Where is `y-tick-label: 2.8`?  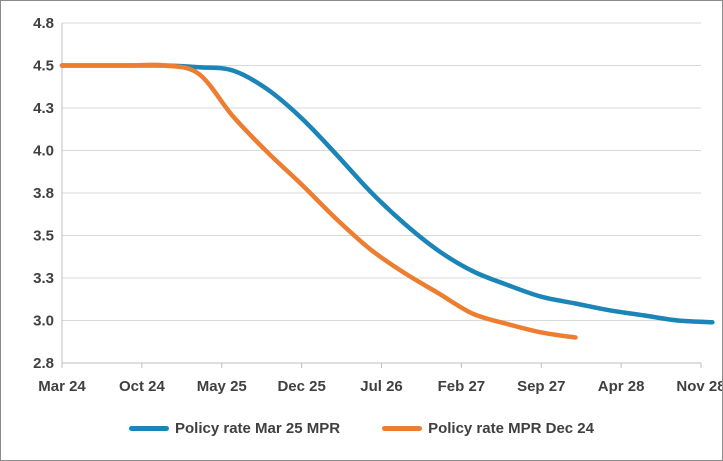
y-tick-label: 2.8 is located at coordinates (43, 363).